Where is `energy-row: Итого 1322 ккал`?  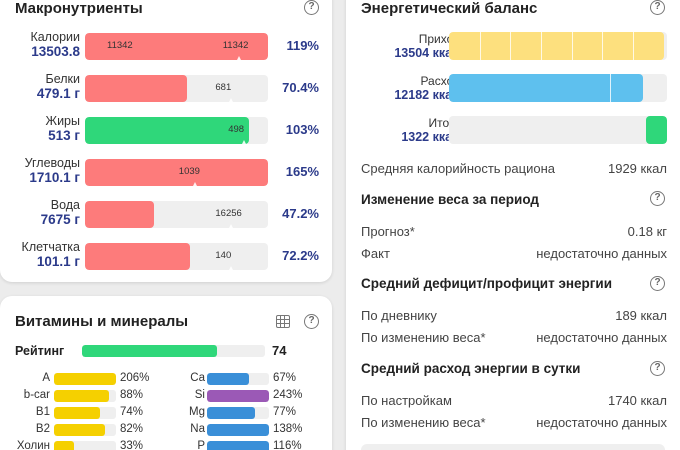 energy-row: Итого 1322 ккал is located at coordinates (513, 130).